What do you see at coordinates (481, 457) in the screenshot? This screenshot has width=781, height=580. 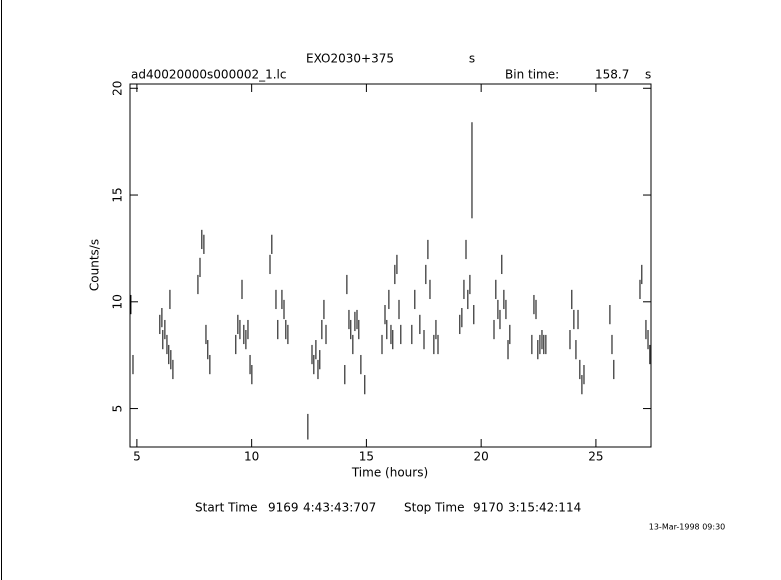 I see `x-tick-label: 20` at bounding box center [481, 457].